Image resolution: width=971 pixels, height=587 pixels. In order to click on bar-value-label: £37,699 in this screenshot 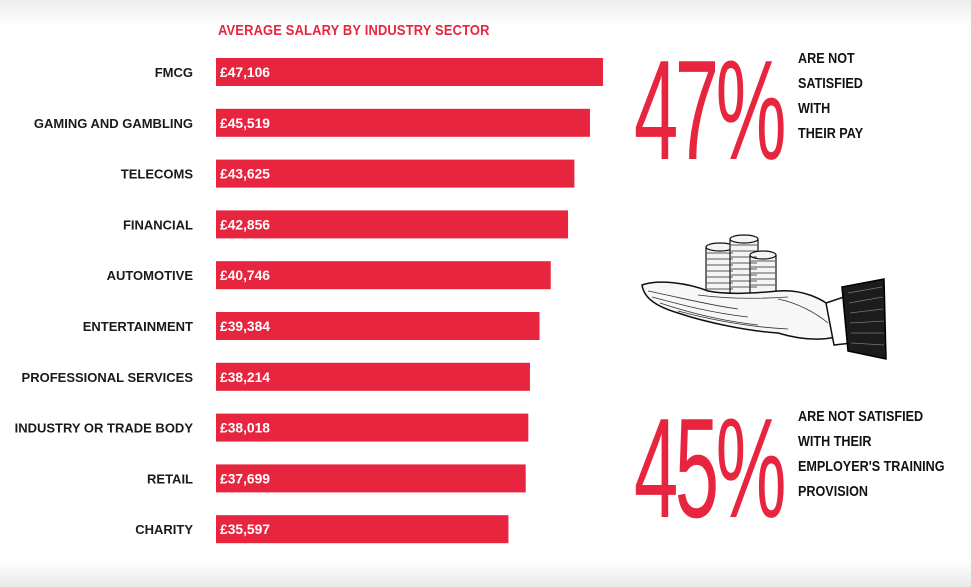, I will do `click(245, 478)`.